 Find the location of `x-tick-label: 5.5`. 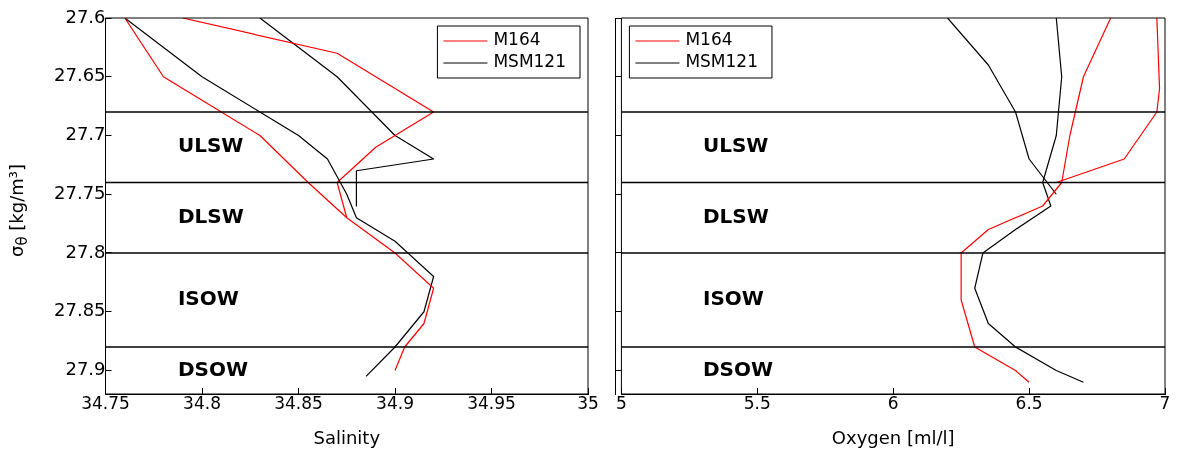

x-tick-label: 5.5 is located at coordinates (757, 402).